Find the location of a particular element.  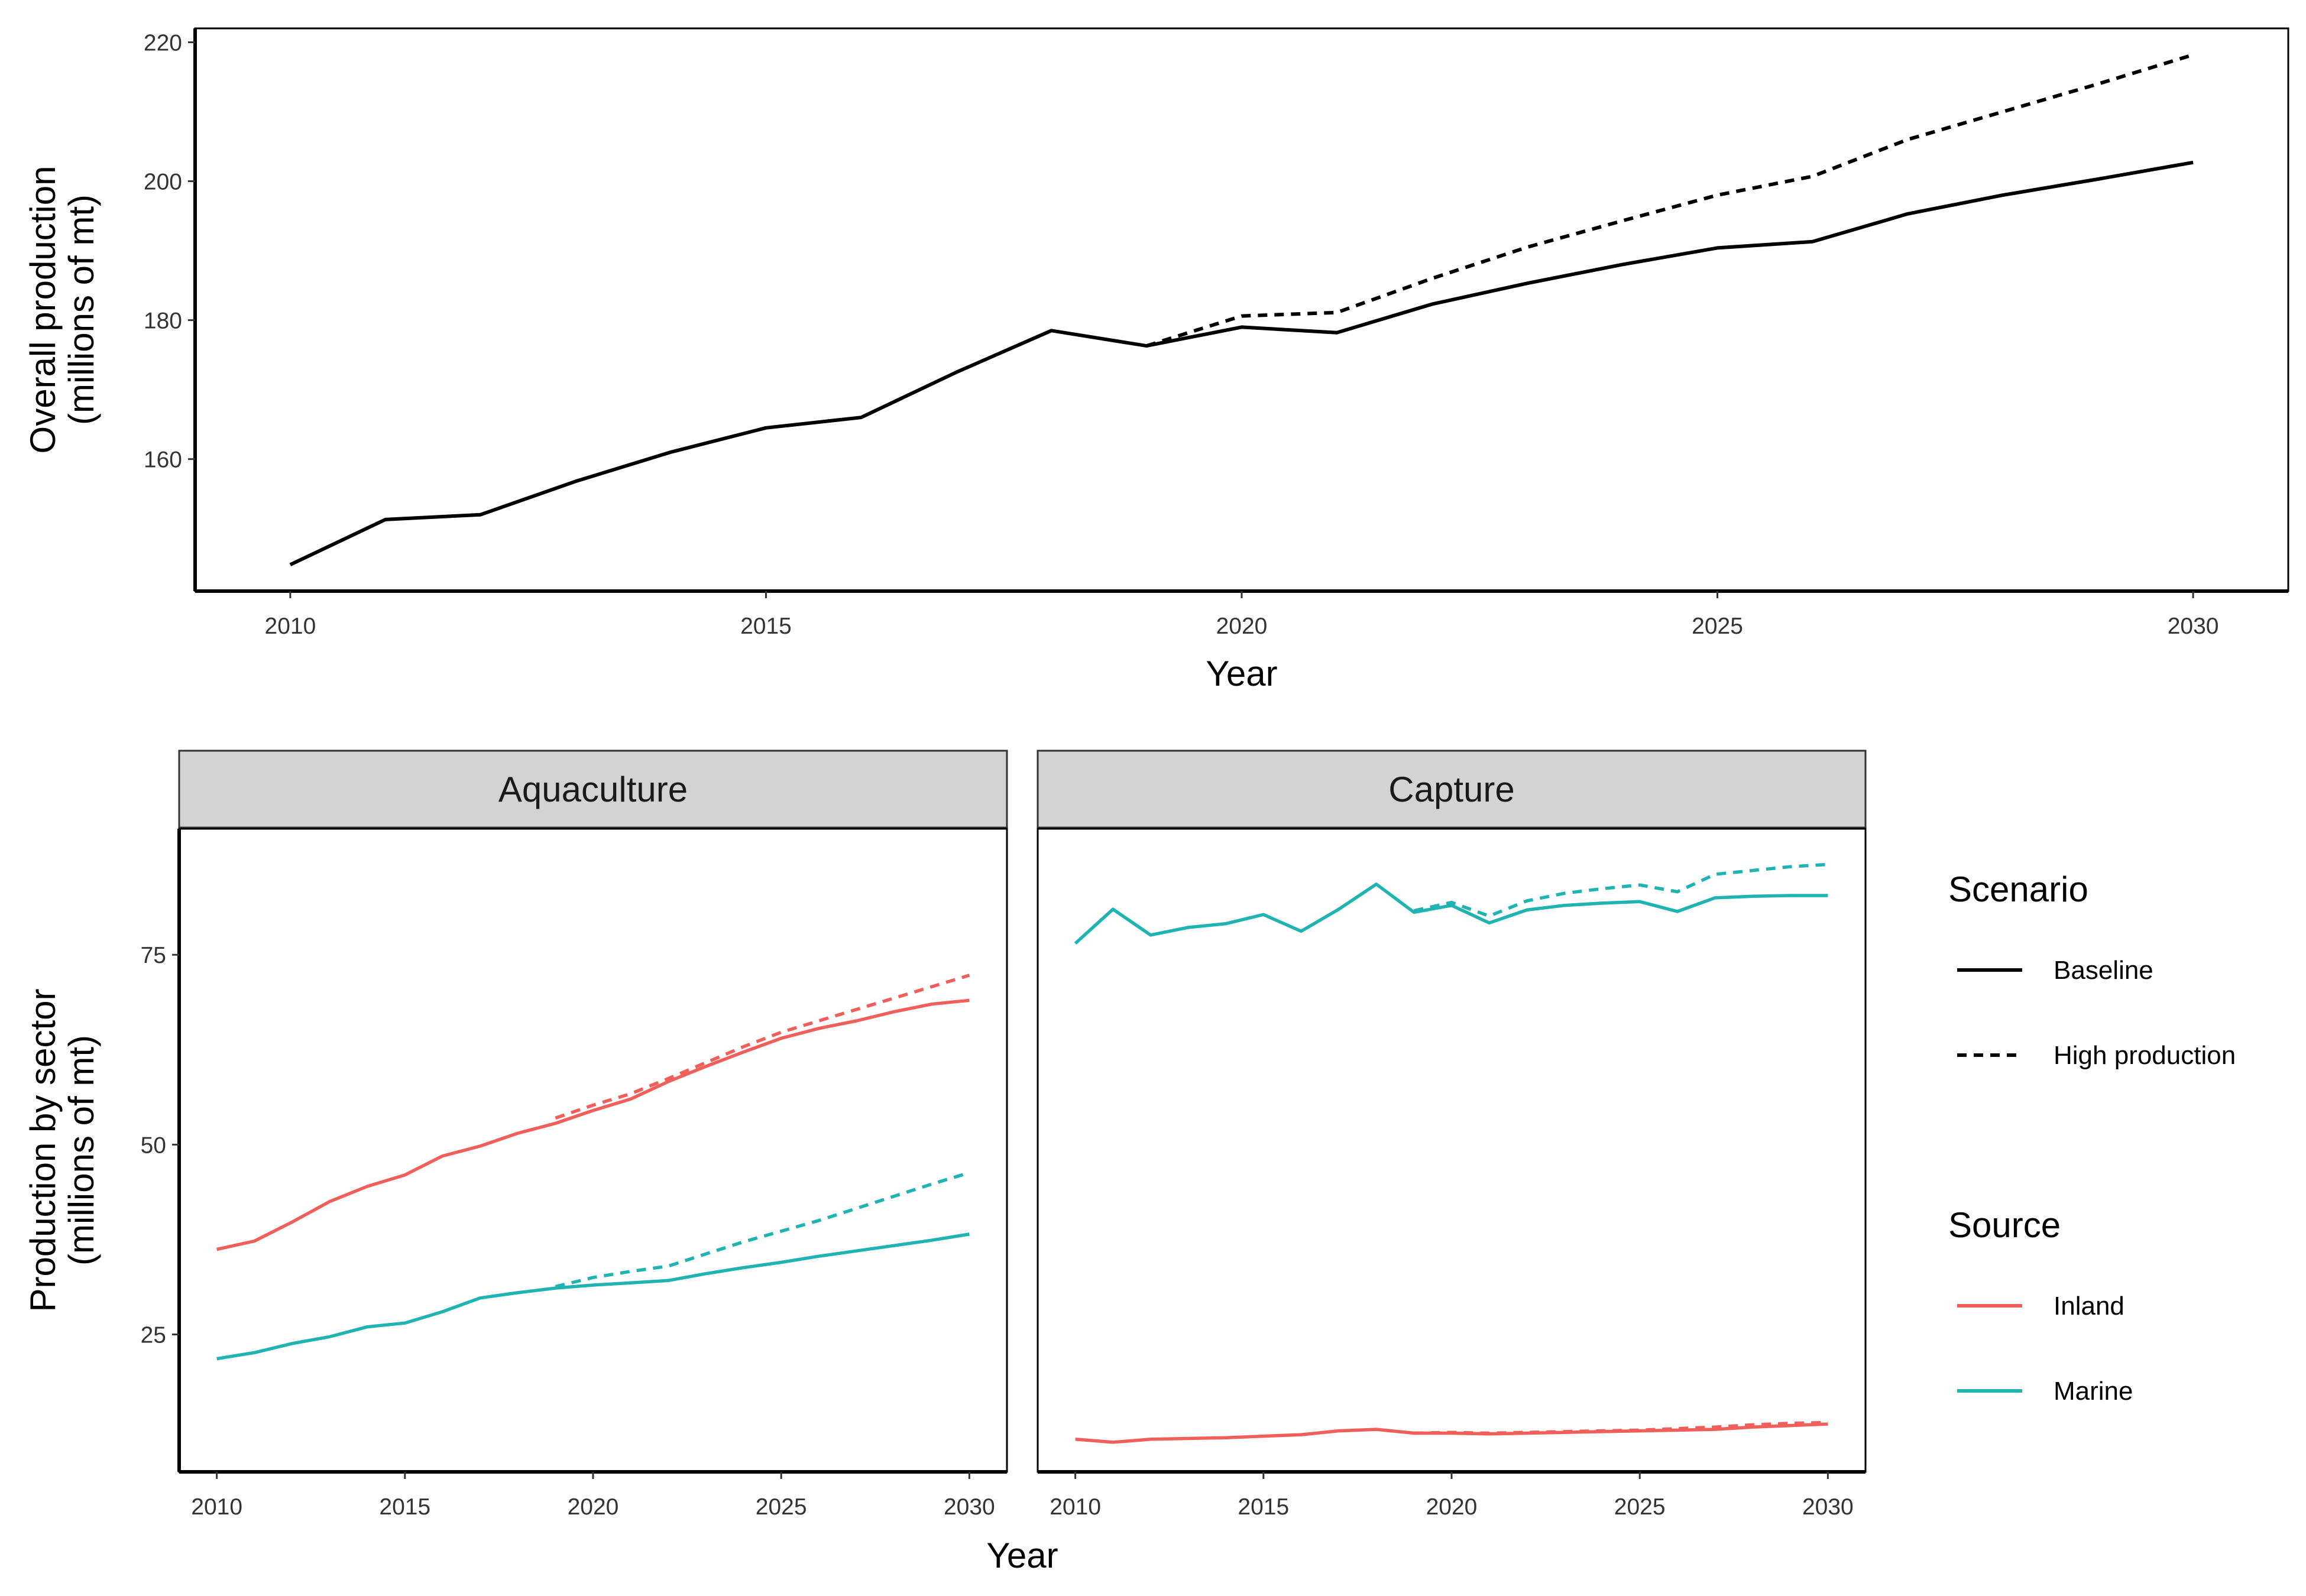

sector-y-axis-title-line-2: (millions of mt) is located at coordinates (81, 1150).